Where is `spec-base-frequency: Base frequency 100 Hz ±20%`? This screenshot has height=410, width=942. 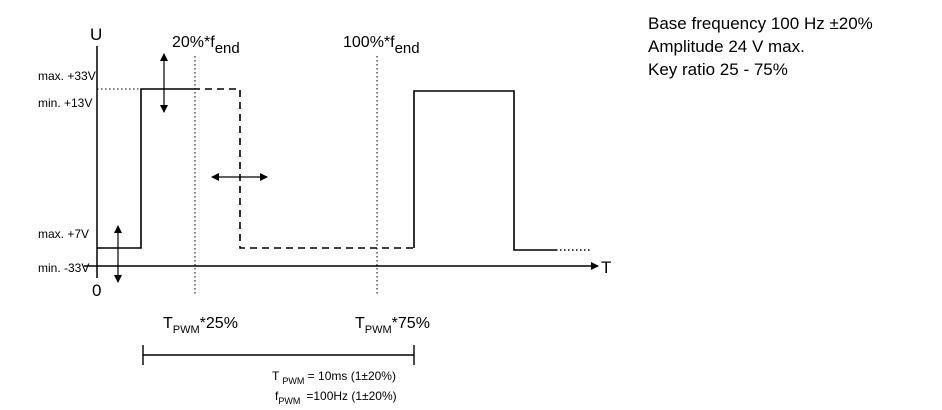
spec-base-frequency: Base frequency 100 Hz ±20% is located at coordinates (760, 23).